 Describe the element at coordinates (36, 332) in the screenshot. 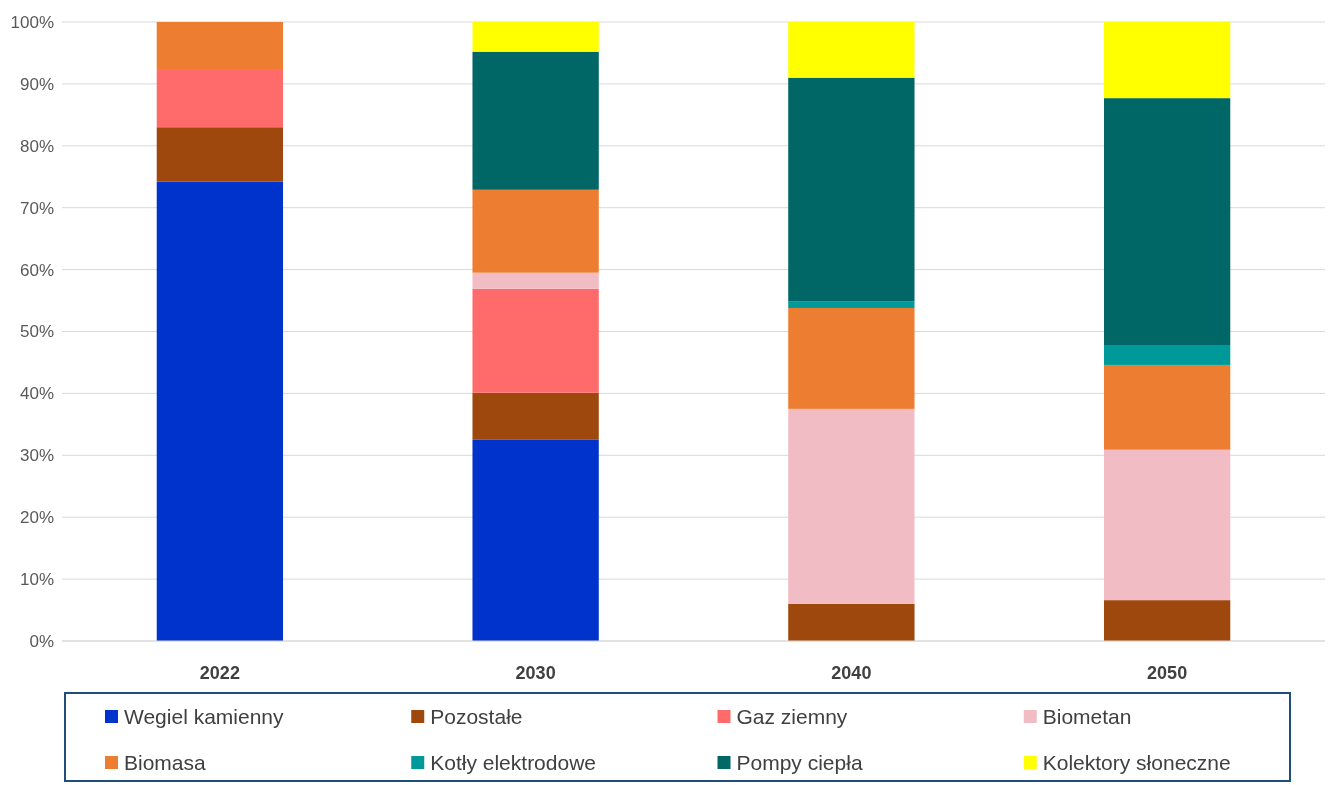

I see `y-tick-label: 50%` at that location.